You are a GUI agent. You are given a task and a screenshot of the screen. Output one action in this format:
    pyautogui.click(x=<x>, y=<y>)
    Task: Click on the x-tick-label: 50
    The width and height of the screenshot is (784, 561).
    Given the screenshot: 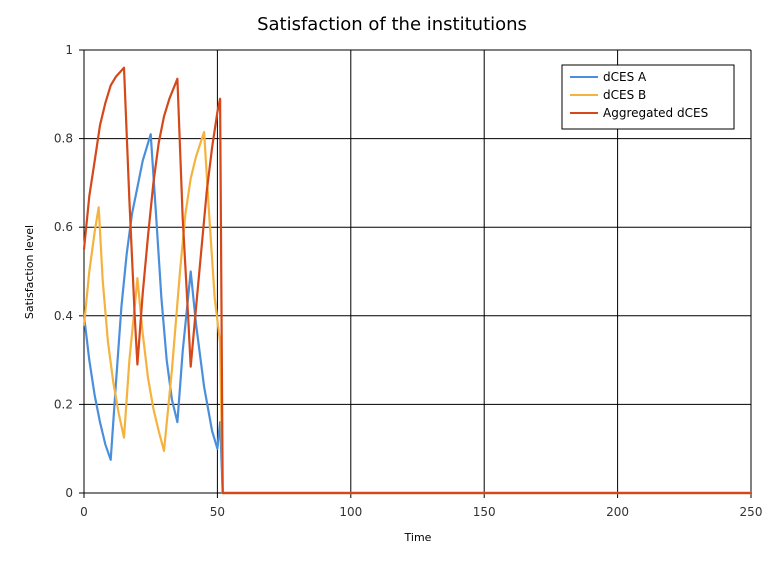 What is the action you would take?
    pyautogui.click(x=217, y=512)
    